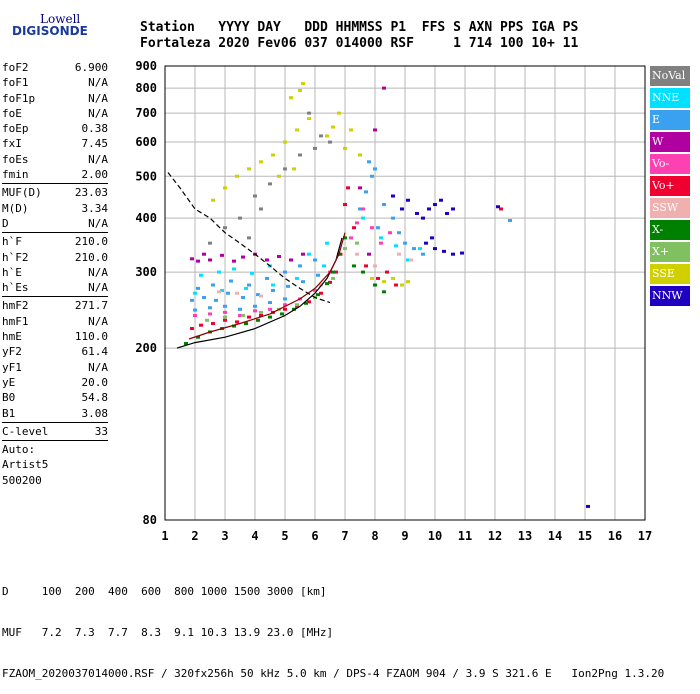 The width and height of the screenshot is (700, 694). Describe the element at coordinates (25, 431) in the screenshot. I see `param-name: C-level` at that location.